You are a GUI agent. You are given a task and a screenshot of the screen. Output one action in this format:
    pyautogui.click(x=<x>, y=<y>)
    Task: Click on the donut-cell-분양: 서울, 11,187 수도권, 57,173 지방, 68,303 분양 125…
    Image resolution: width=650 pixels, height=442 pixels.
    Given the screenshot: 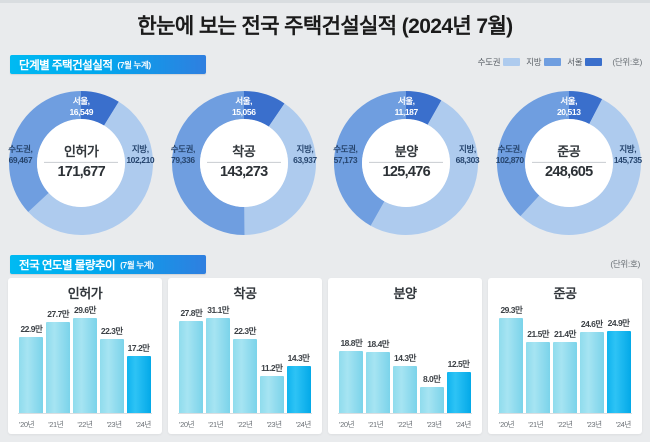 What is the action you would take?
    pyautogui.click(x=406, y=166)
    